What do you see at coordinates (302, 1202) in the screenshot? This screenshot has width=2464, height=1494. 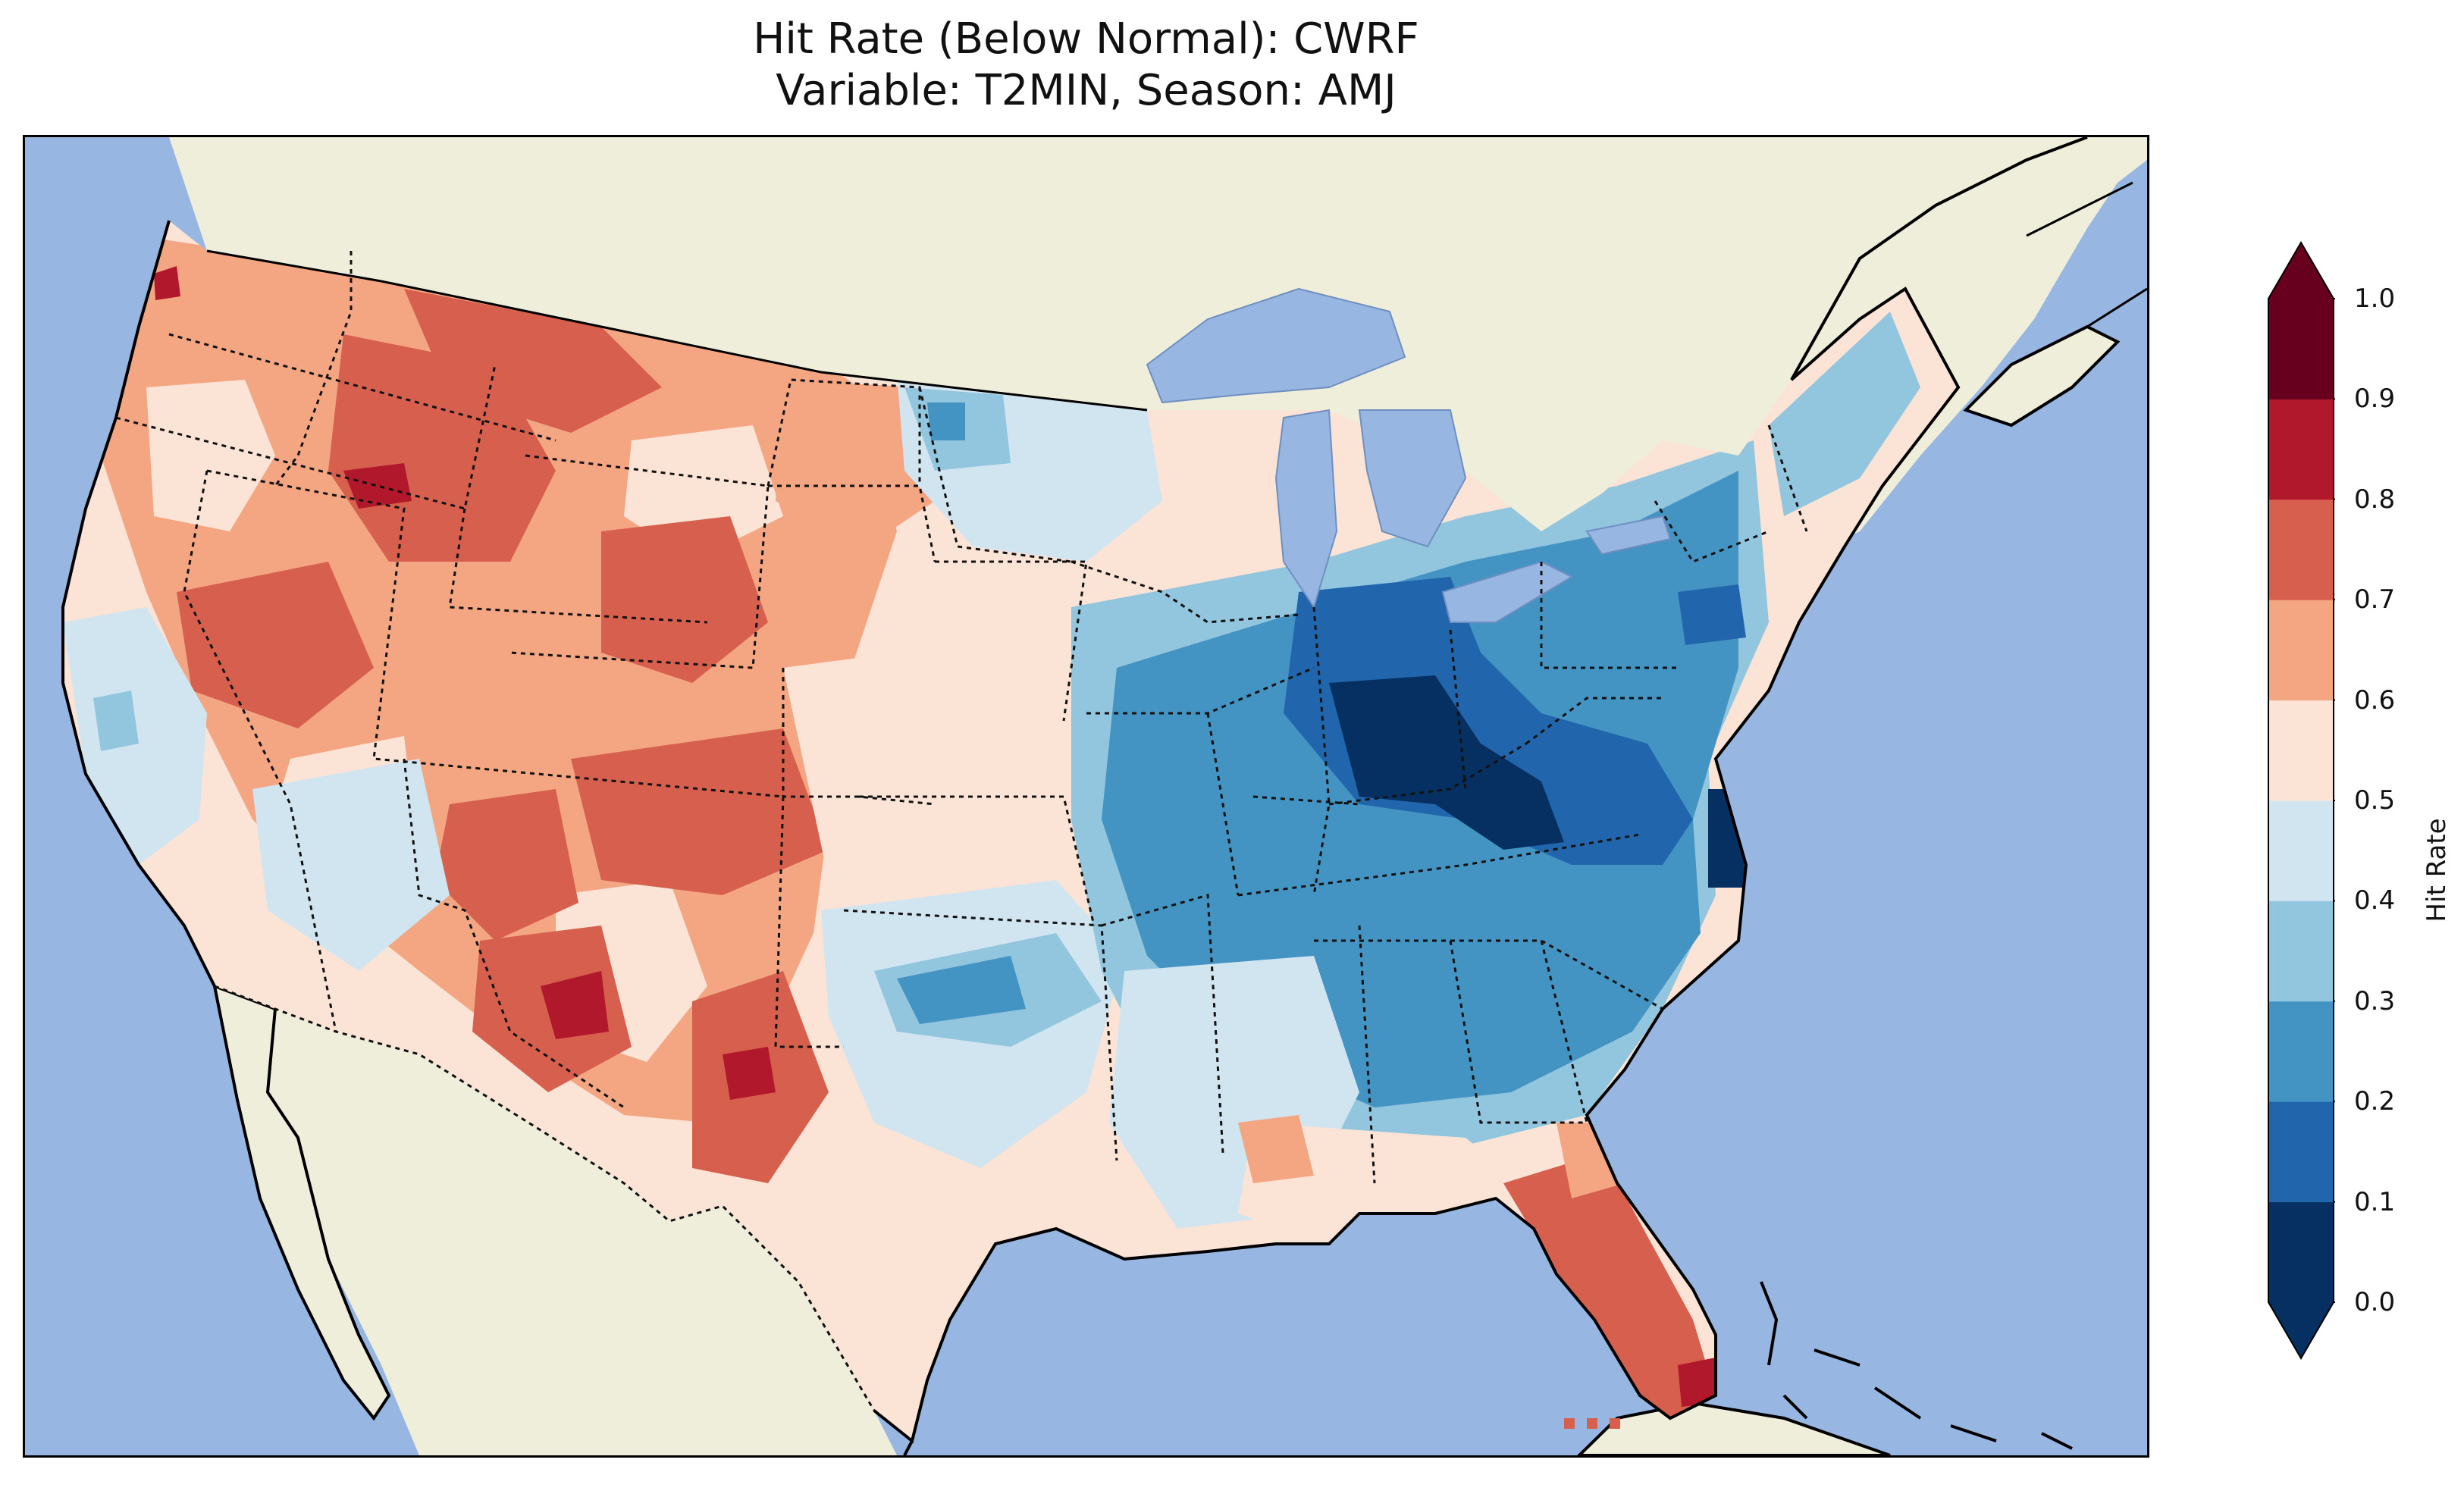 I see `baja-peninsula` at bounding box center [302, 1202].